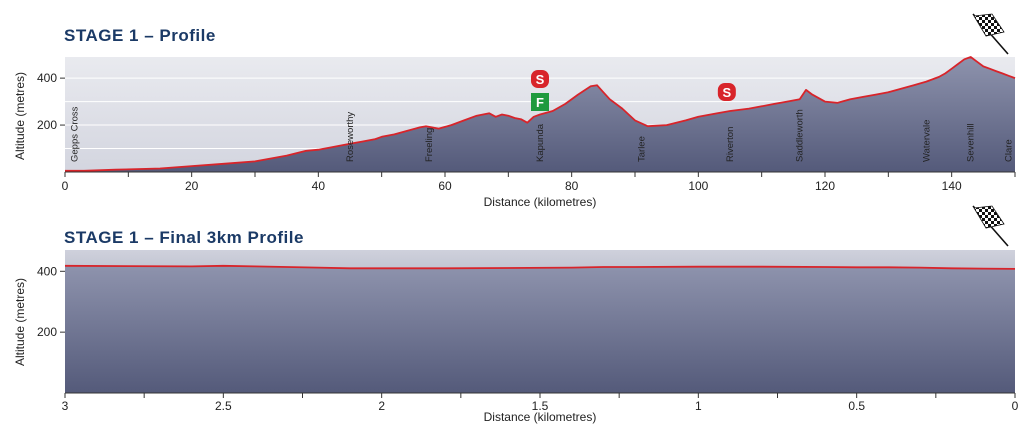 The image size is (1029, 446). I want to click on chart2-x-ticks: 3 2.5 2 1.5 1 0.5 0, so click(540, 403).